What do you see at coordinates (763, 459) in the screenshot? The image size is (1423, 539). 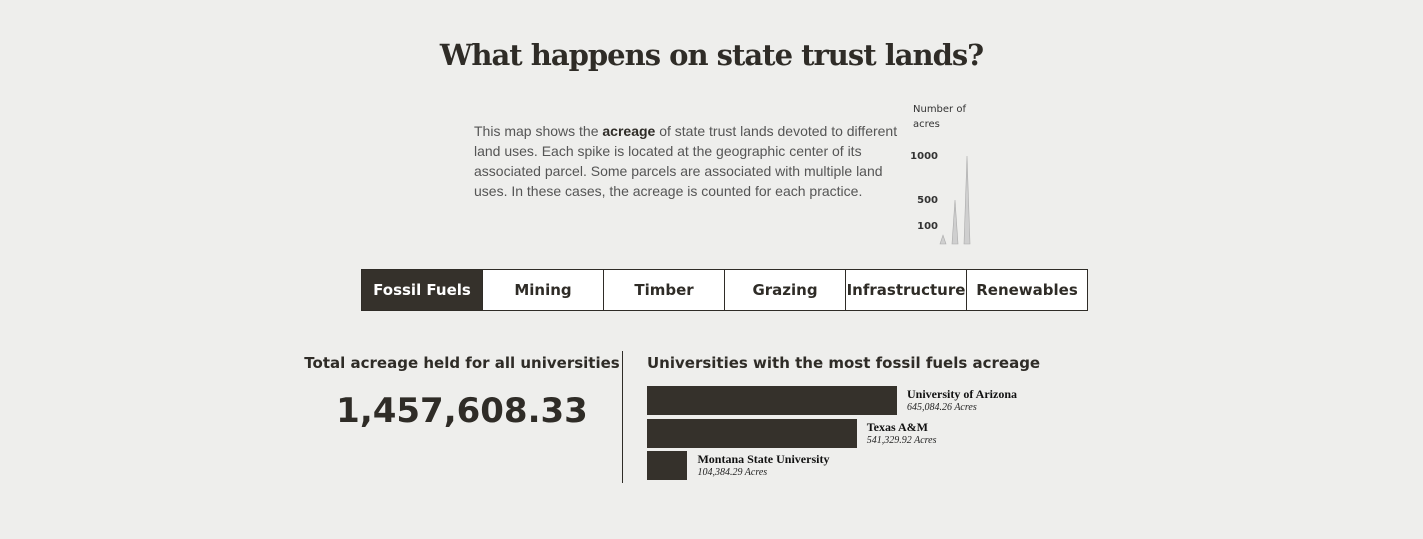 I see `bar-label: Montana State University` at bounding box center [763, 459].